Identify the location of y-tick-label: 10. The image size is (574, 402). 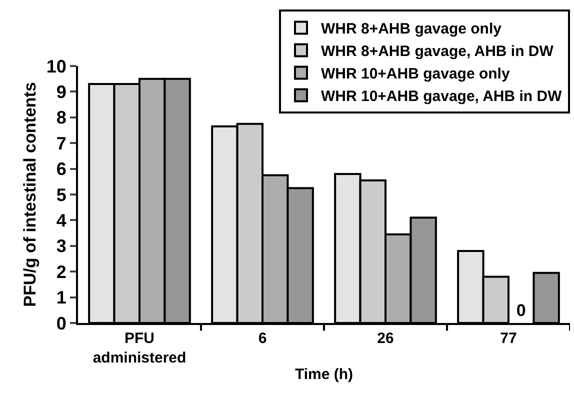
(56, 66).